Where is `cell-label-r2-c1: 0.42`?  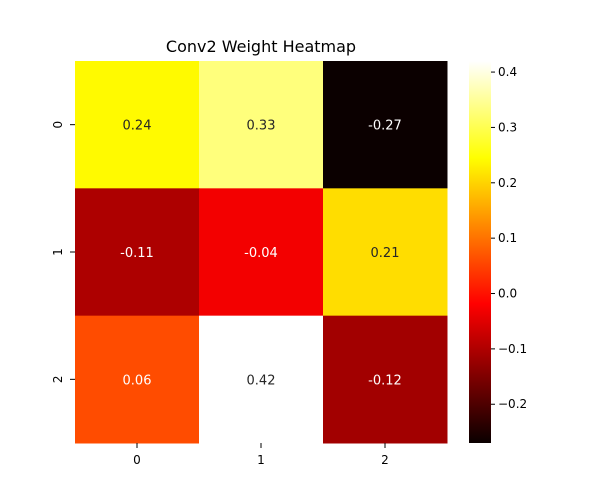 cell-label-r2-c1: 0.42 is located at coordinates (261, 380).